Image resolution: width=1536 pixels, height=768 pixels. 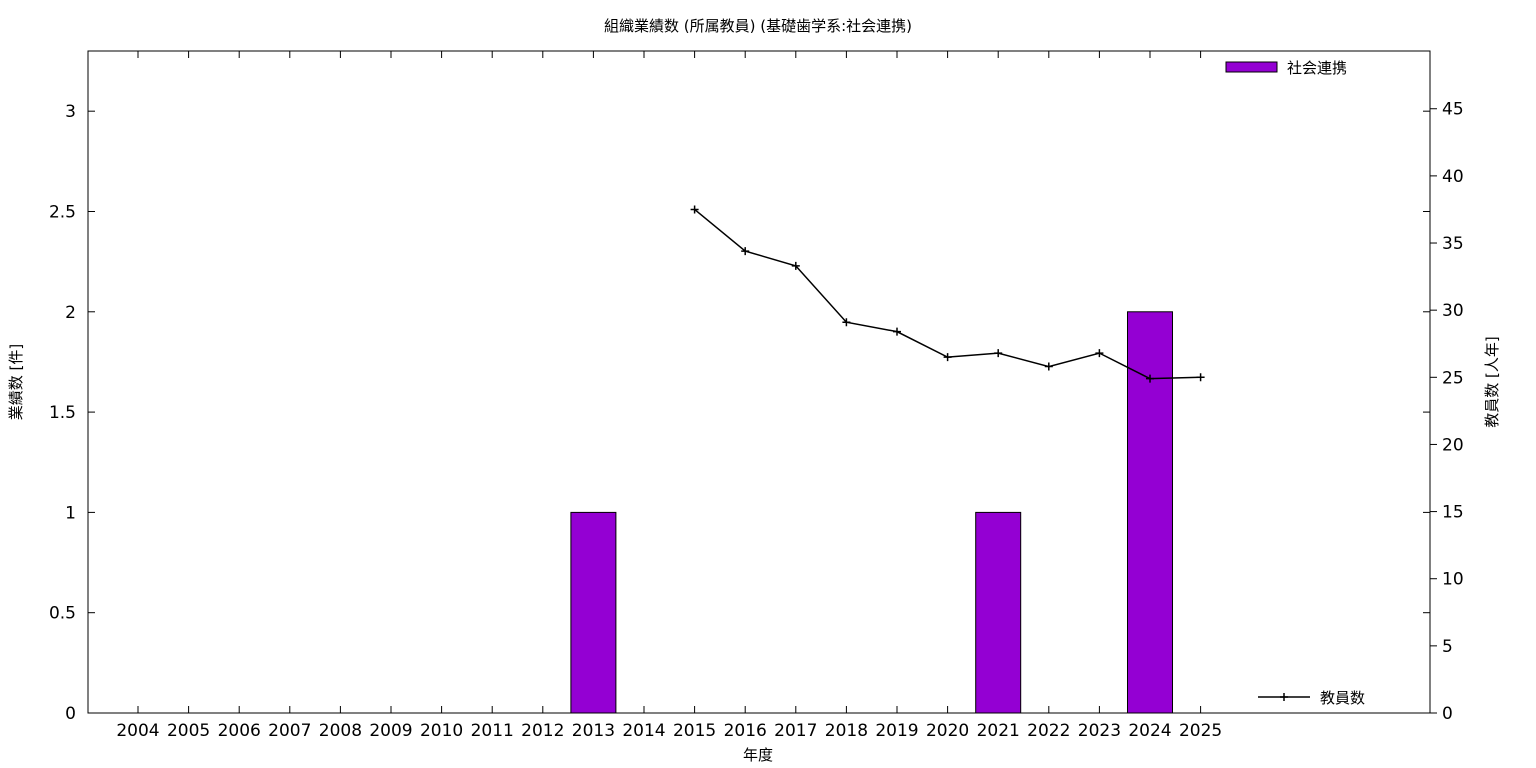 I want to click on x-tick-label: 2022, so click(x=1048, y=731).